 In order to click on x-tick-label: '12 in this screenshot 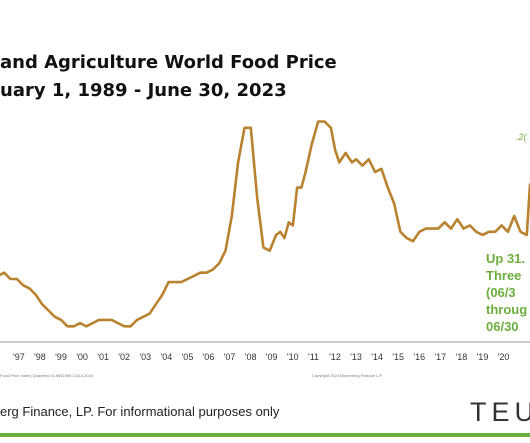, I will do `click(335, 357)`.